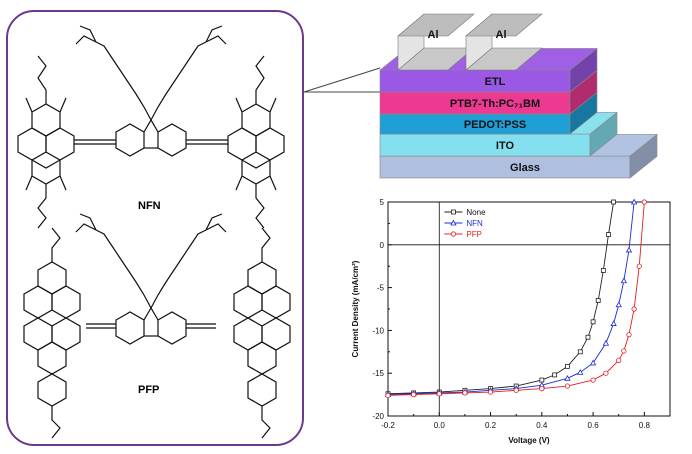  Describe the element at coordinates (645, 425) in the screenshot. I see `x-tick-label: 0.8` at that location.